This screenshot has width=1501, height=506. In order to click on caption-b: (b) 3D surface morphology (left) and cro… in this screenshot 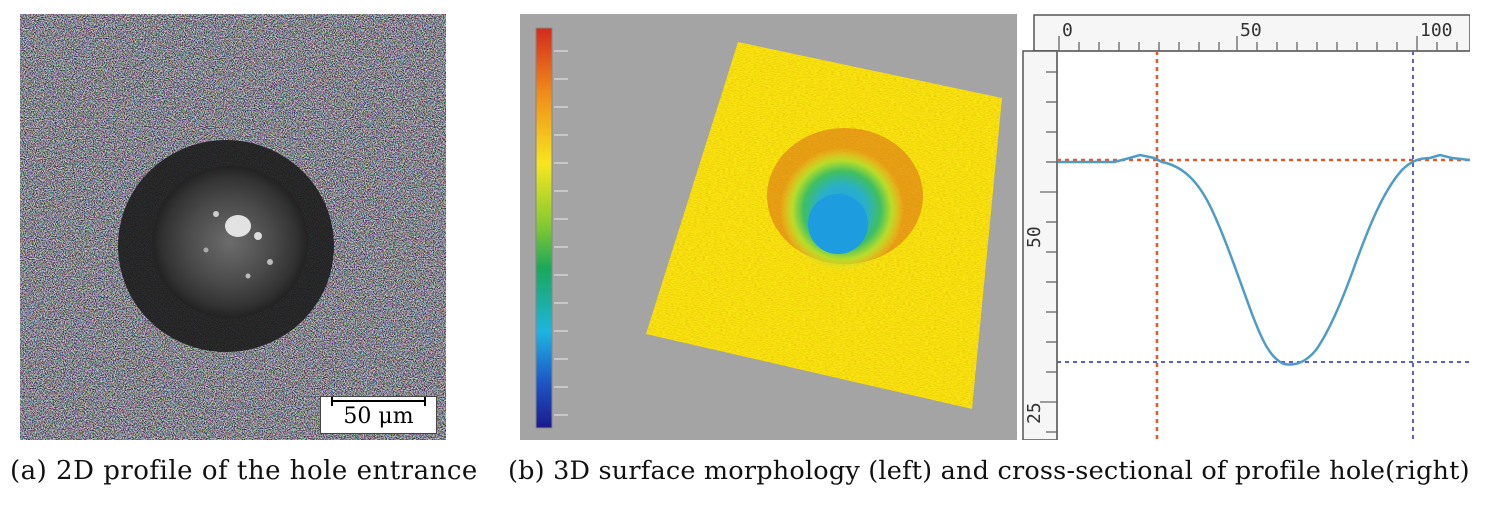, I will do `click(989, 471)`.